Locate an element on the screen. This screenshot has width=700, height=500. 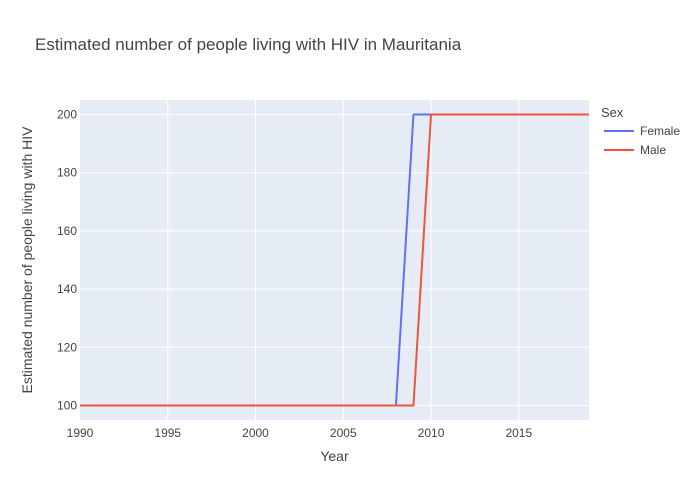
legend-item-female: Female is located at coordinates (642, 131).